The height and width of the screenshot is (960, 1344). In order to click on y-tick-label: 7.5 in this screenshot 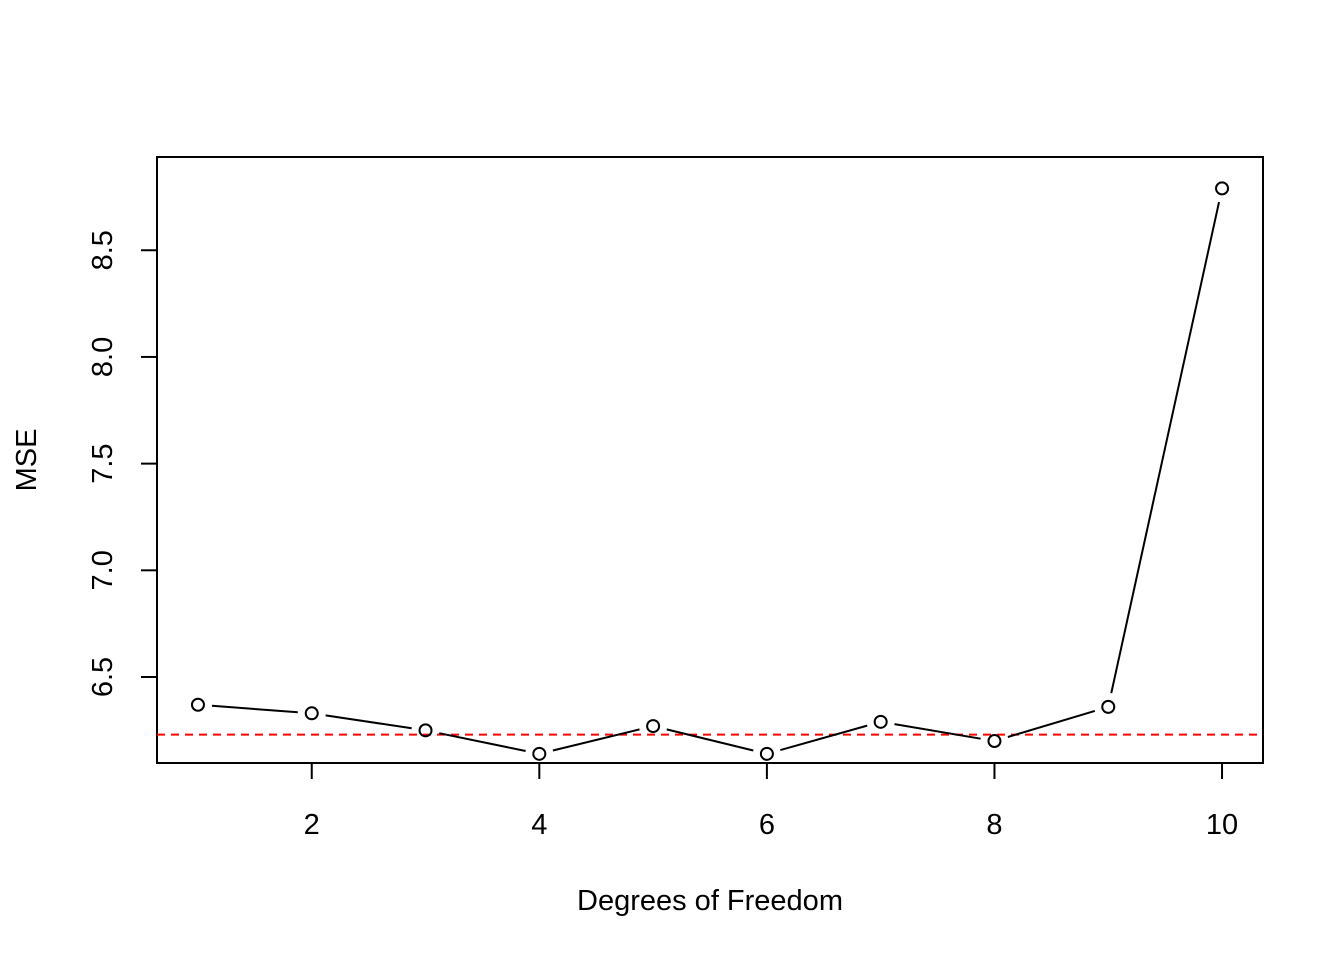, I will do `click(103, 463)`.